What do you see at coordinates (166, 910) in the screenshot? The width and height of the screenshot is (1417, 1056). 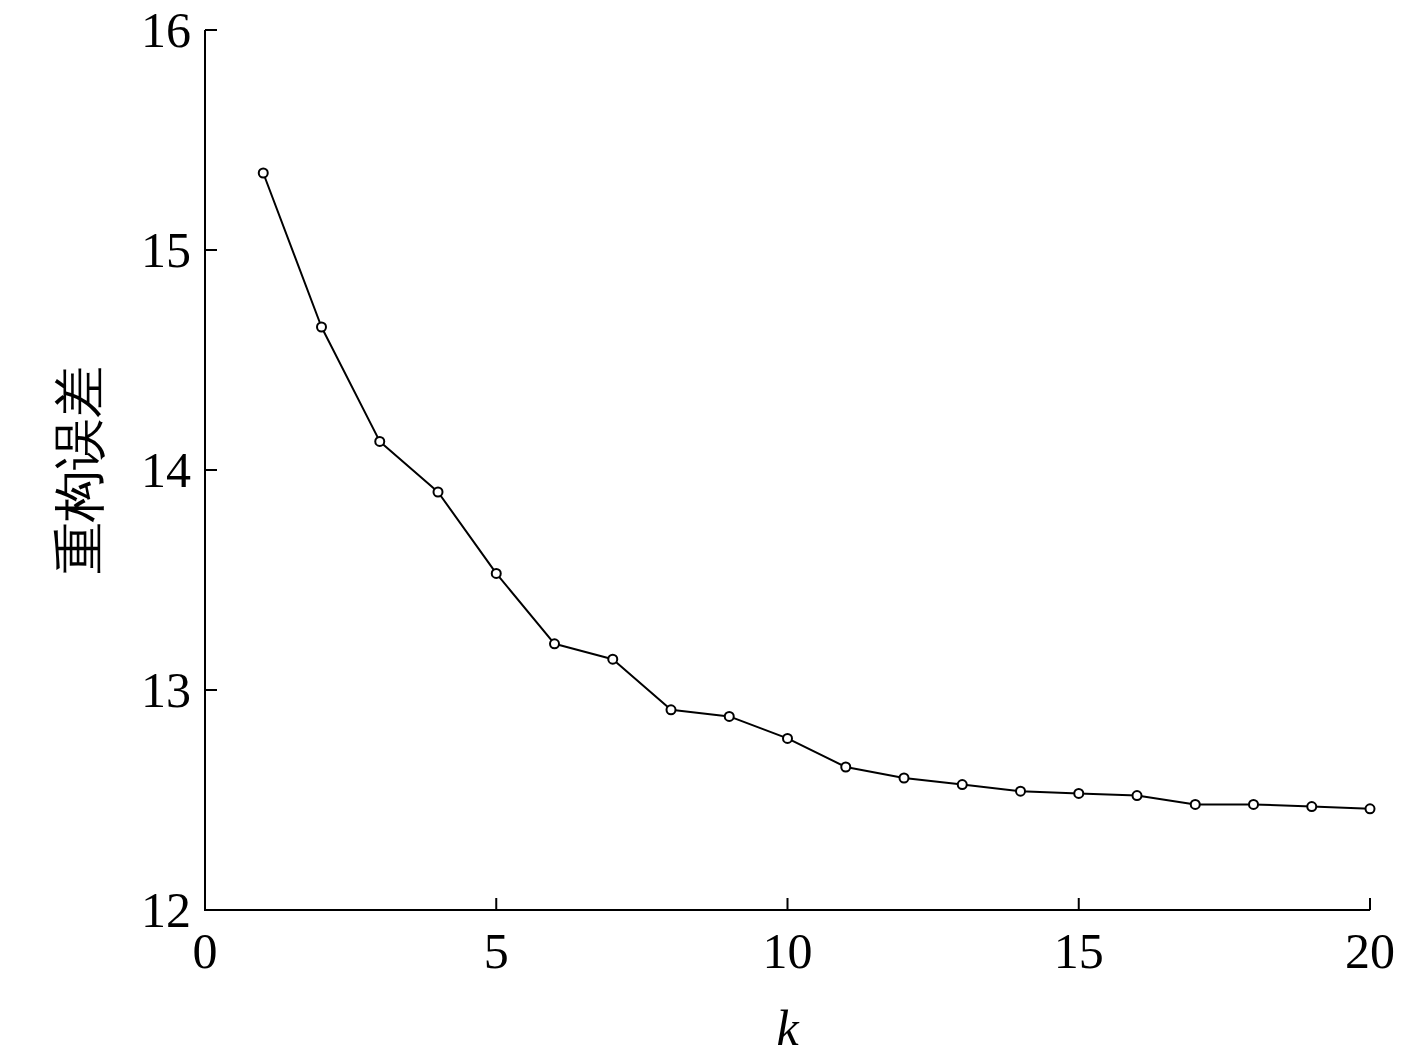 I see `y-tick-label: 12` at bounding box center [166, 910].